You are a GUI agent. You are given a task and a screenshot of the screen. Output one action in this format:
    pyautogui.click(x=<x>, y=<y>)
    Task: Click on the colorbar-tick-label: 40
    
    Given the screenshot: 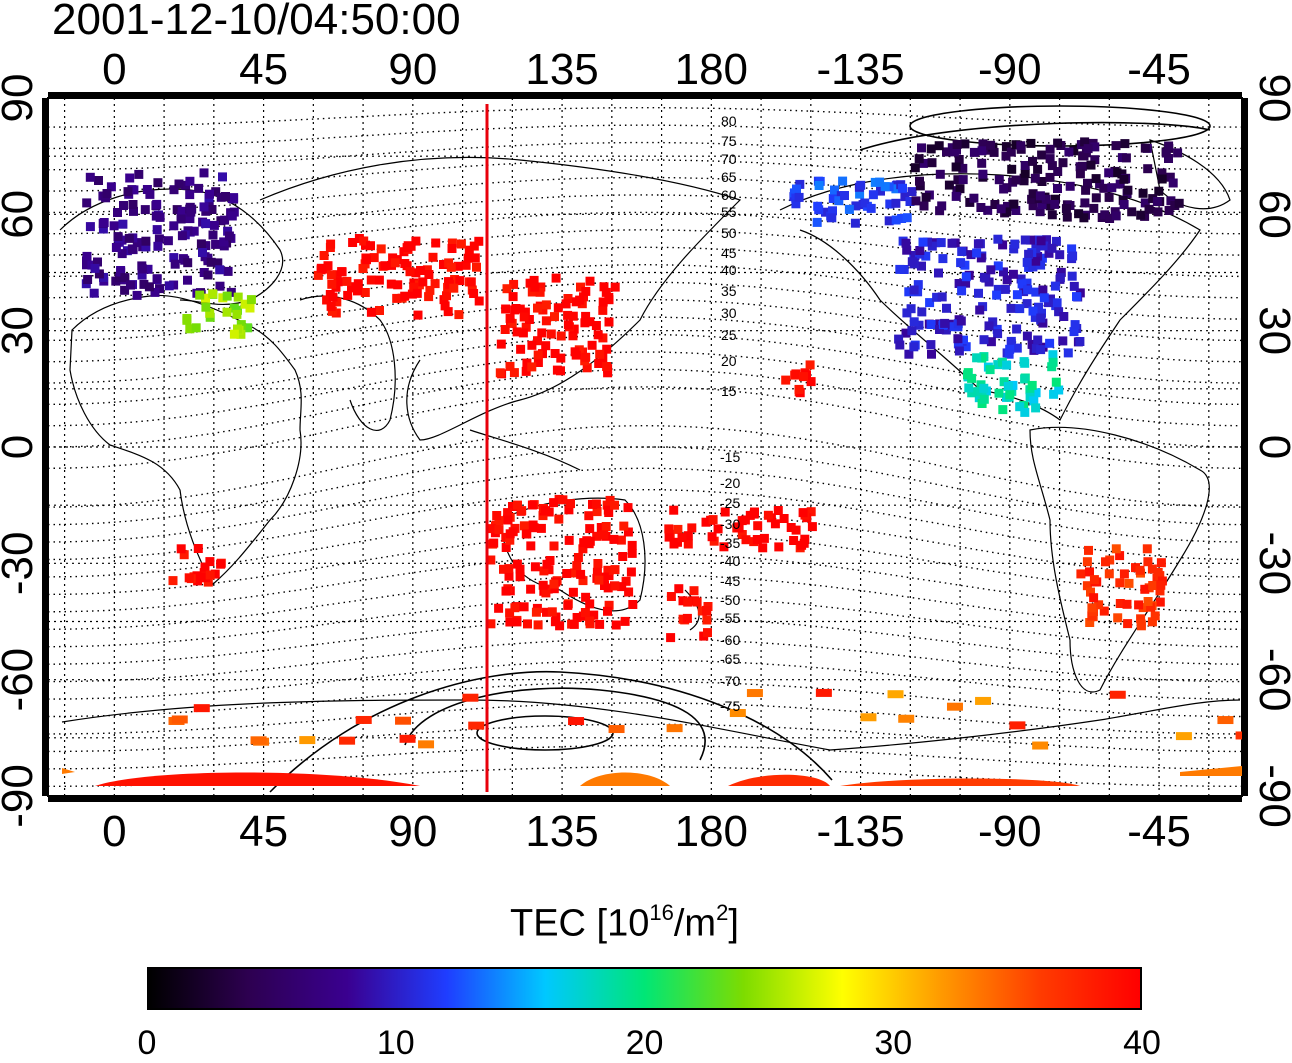 What is the action you would take?
    pyautogui.click(x=1142, y=1043)
    